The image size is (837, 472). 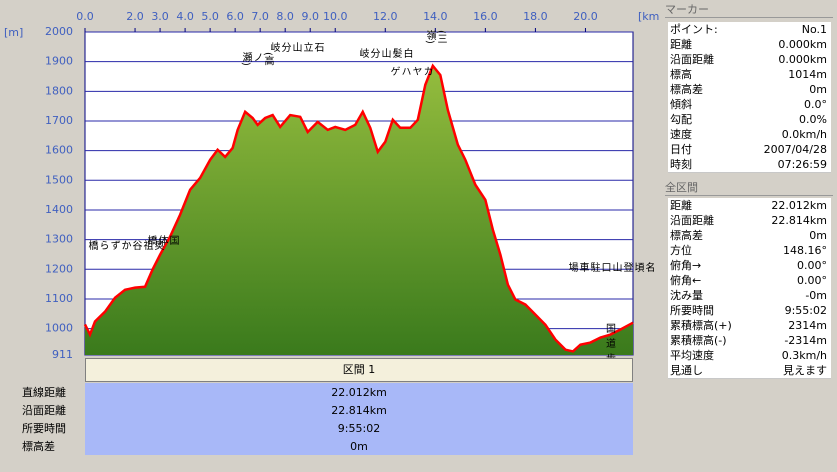 What do you see at coordinates (749, 206) in the screenshot?
I see `panel-row: 距離 22.012km` at bounding box center [749, 206].